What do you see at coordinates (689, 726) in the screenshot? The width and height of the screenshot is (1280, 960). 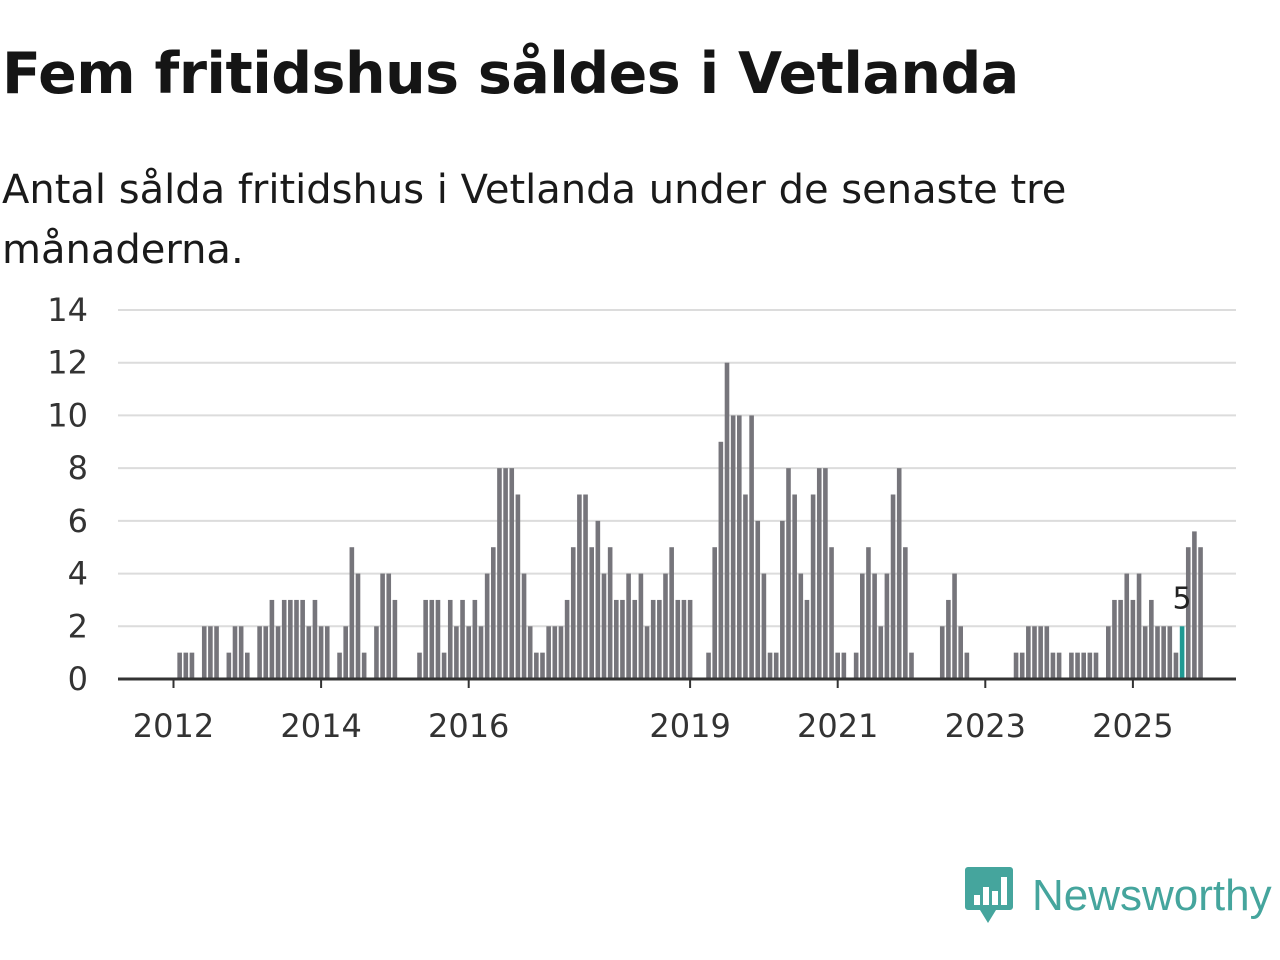 I see `x-tick-label: 2019` at bounding box center [689, 726].